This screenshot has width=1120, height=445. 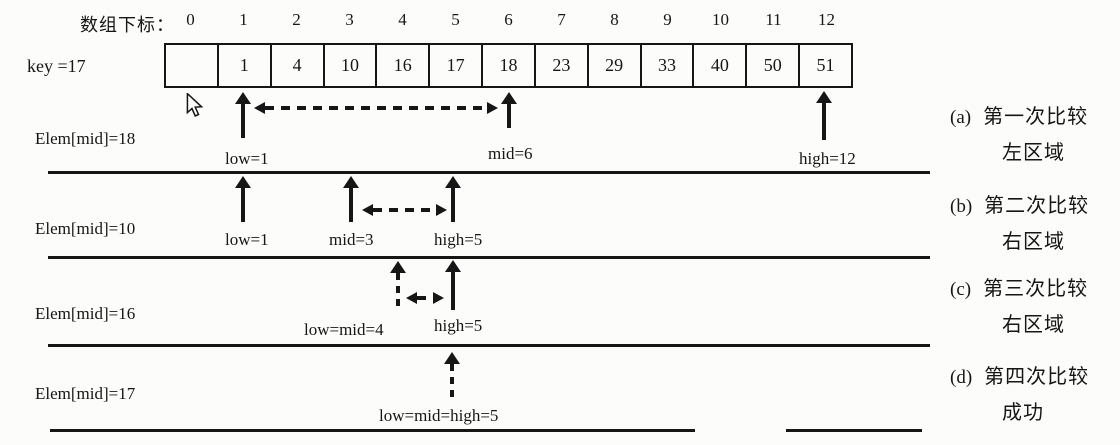 I want to click on step-d-caption: (d) 第四次比较 成功, so click(x=1019, y=392).